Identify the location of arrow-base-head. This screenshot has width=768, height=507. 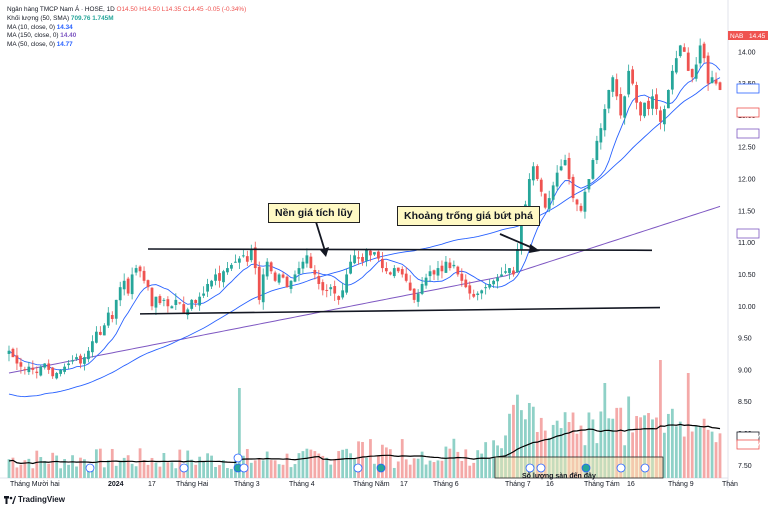
(324, 252).